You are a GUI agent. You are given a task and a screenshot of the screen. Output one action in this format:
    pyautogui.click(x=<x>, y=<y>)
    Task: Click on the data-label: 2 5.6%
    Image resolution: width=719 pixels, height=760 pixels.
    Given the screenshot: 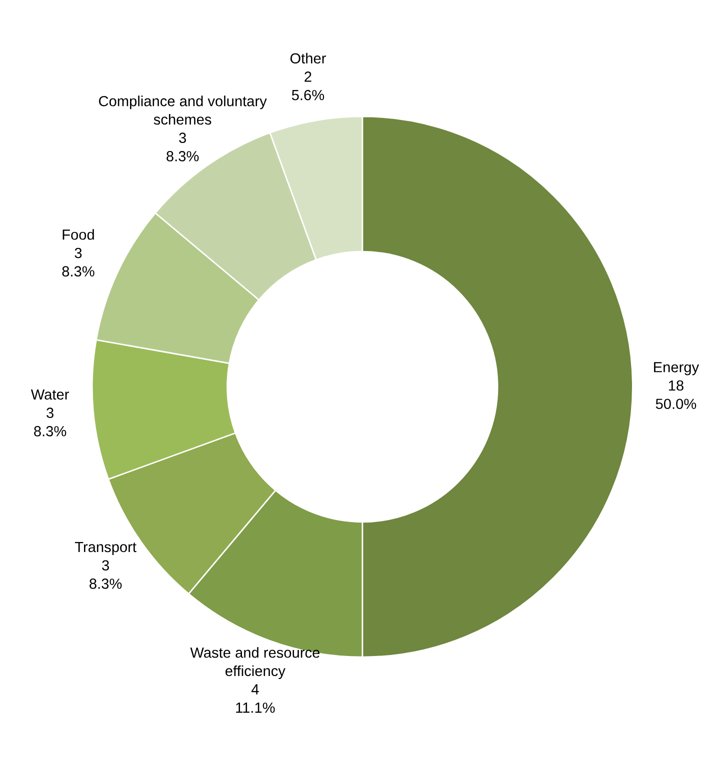 What is the action you would take?
    pyautogui.click(x=308, y=86)
    